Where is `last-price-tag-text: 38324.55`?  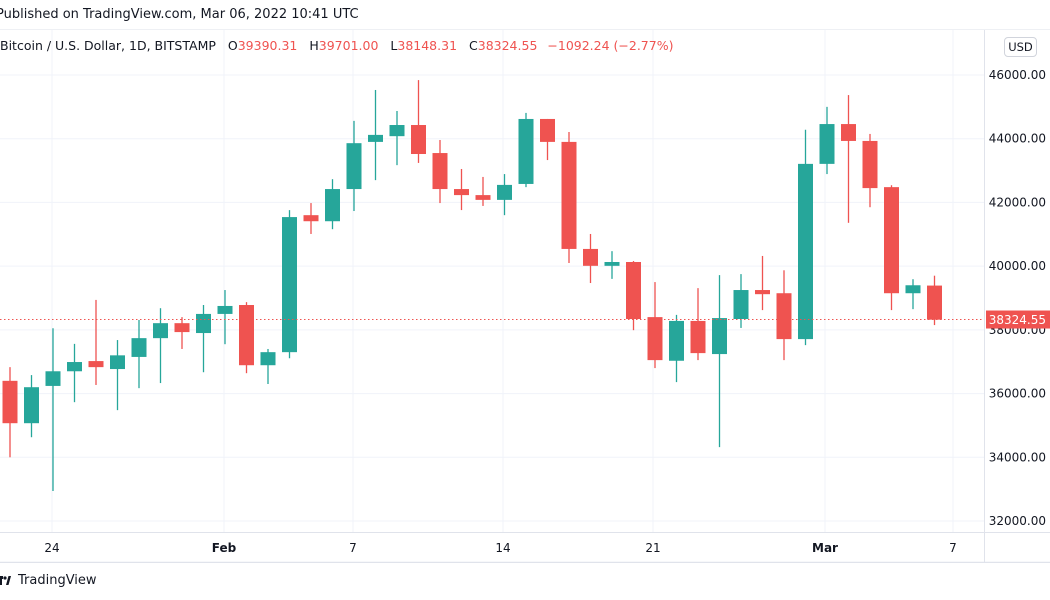
last-price-tag-text: 38324.55 is located at coordinates (1017, 320).